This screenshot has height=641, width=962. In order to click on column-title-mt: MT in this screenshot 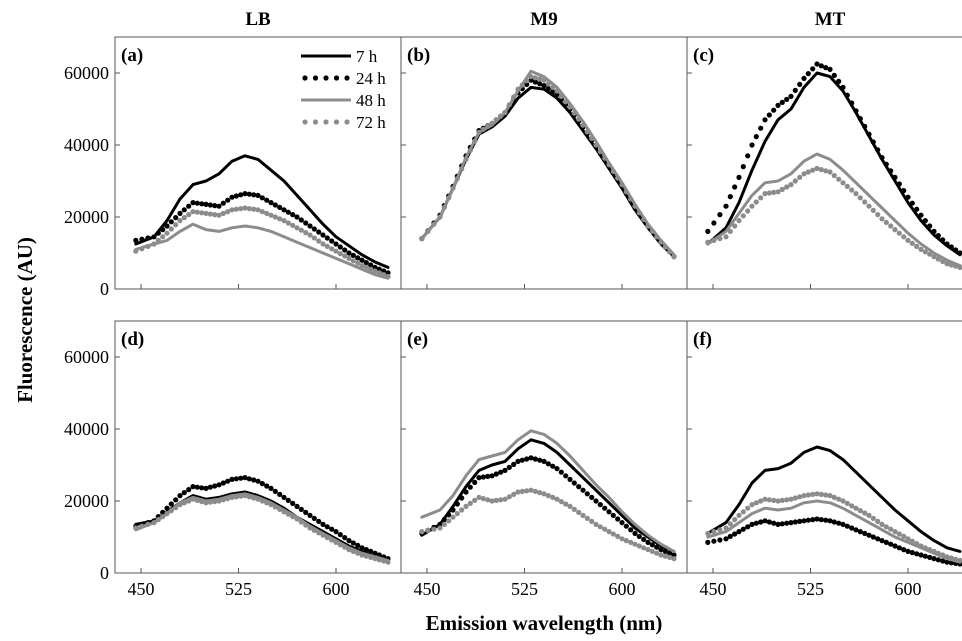, I will do `click(830, 19)`.